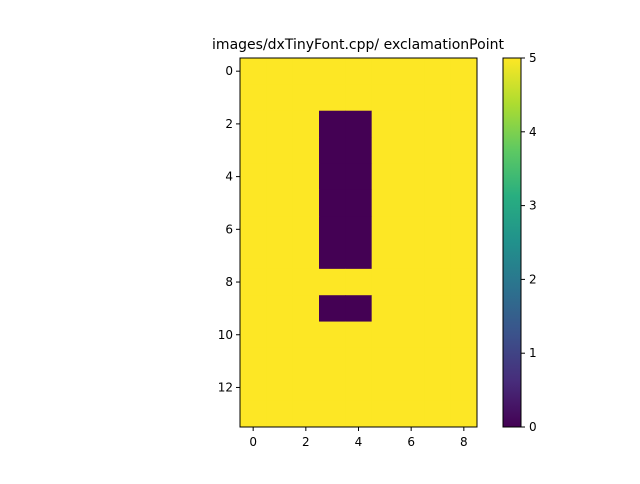 This screenshot has width=640, height=484. I want to click on x-tick-label: 6, so click(411, 442).